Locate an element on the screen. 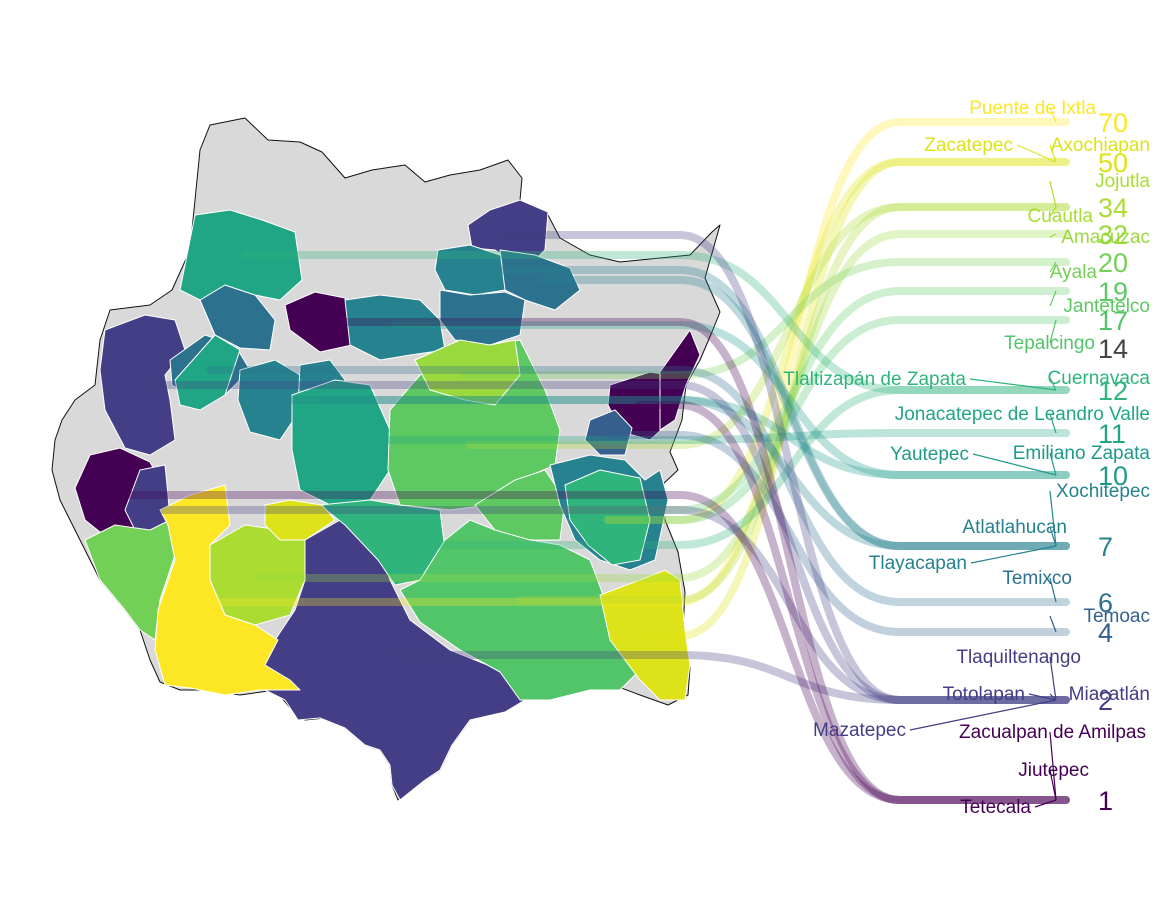 This screenshot has width=1152, height=921. municipality-cuautla-north is located at coordinates (482, 317).